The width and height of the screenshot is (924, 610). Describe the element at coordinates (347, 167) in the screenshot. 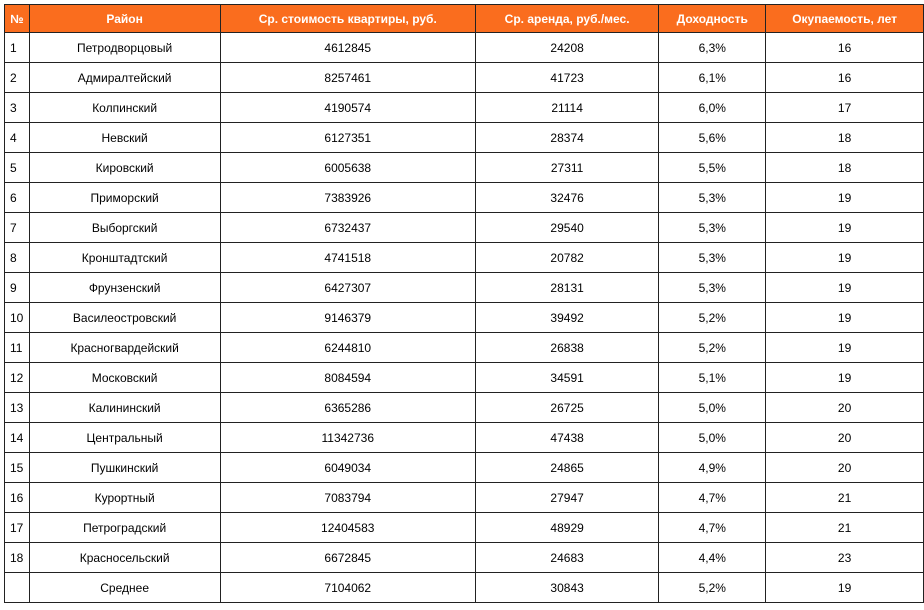

I see `avg-price-cell: 6005638` at that location.